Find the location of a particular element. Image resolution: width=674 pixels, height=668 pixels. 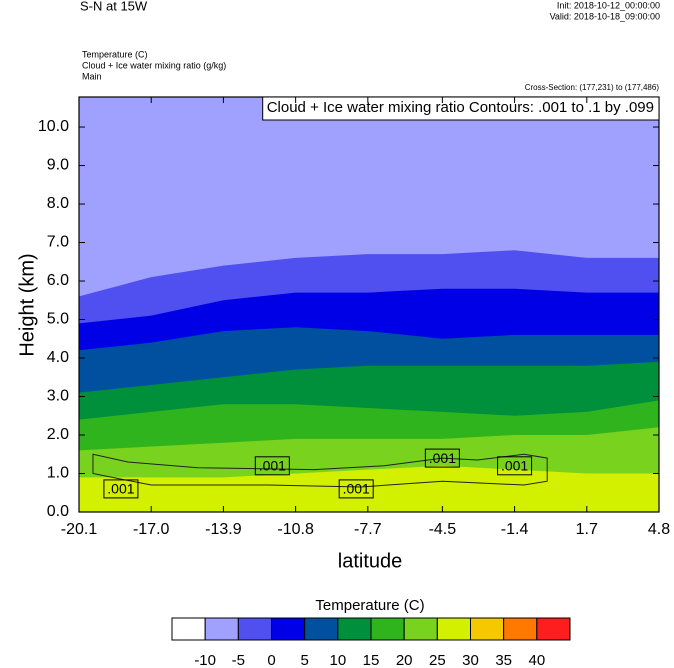

colorbar-label: 25 is located at coordinates (437, 660).